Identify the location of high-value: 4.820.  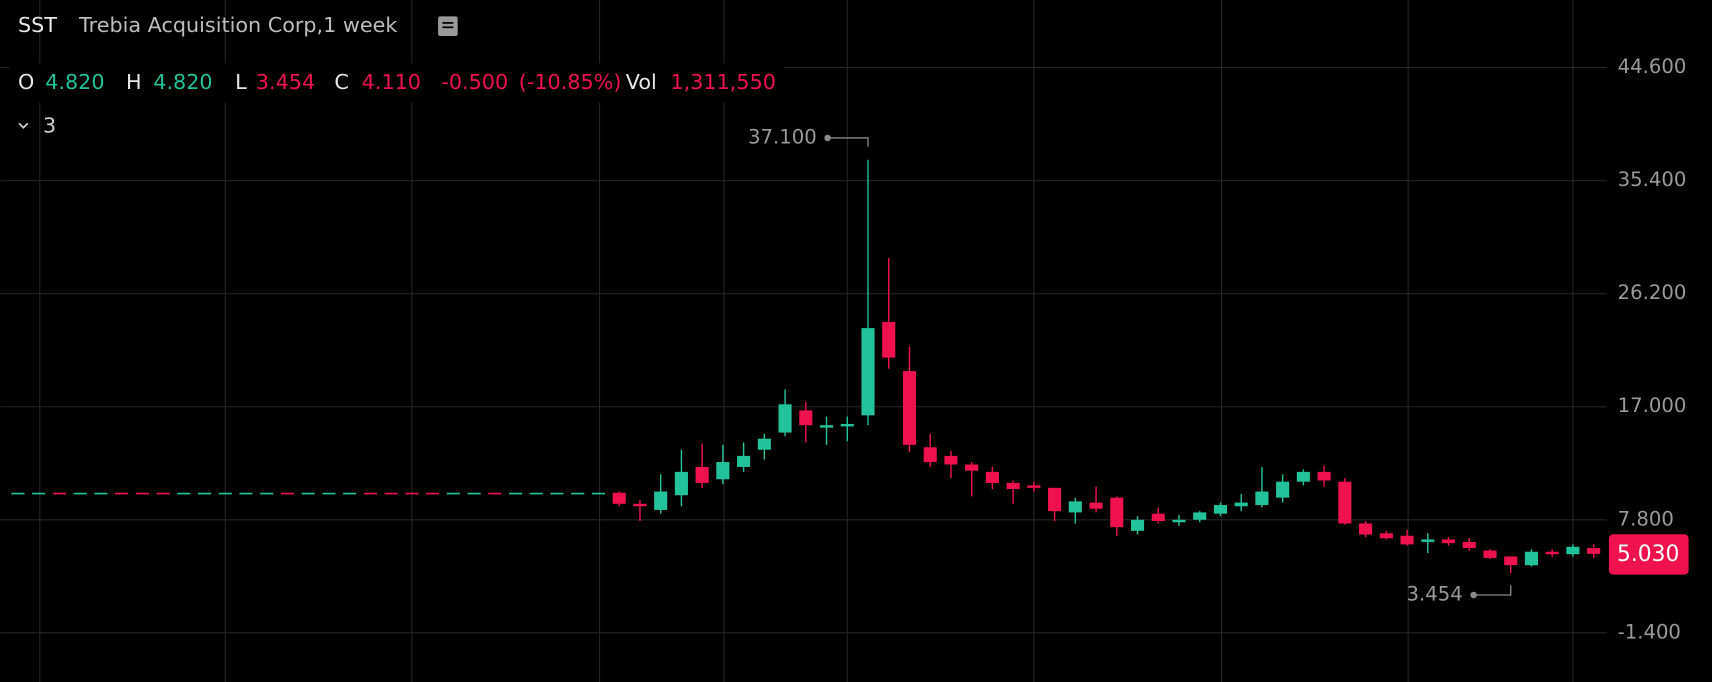
(182, 82).